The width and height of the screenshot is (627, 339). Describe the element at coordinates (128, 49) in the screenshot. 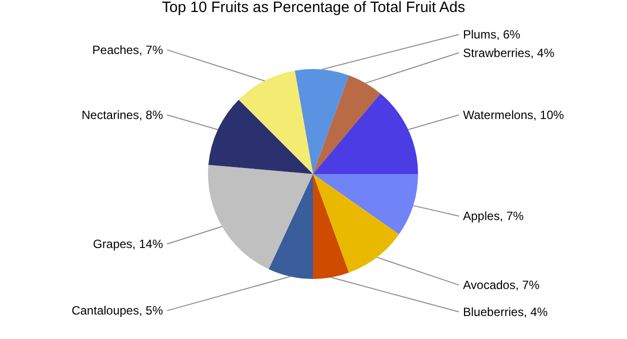

I see `slice-label: Peaches, 7%` at that location.